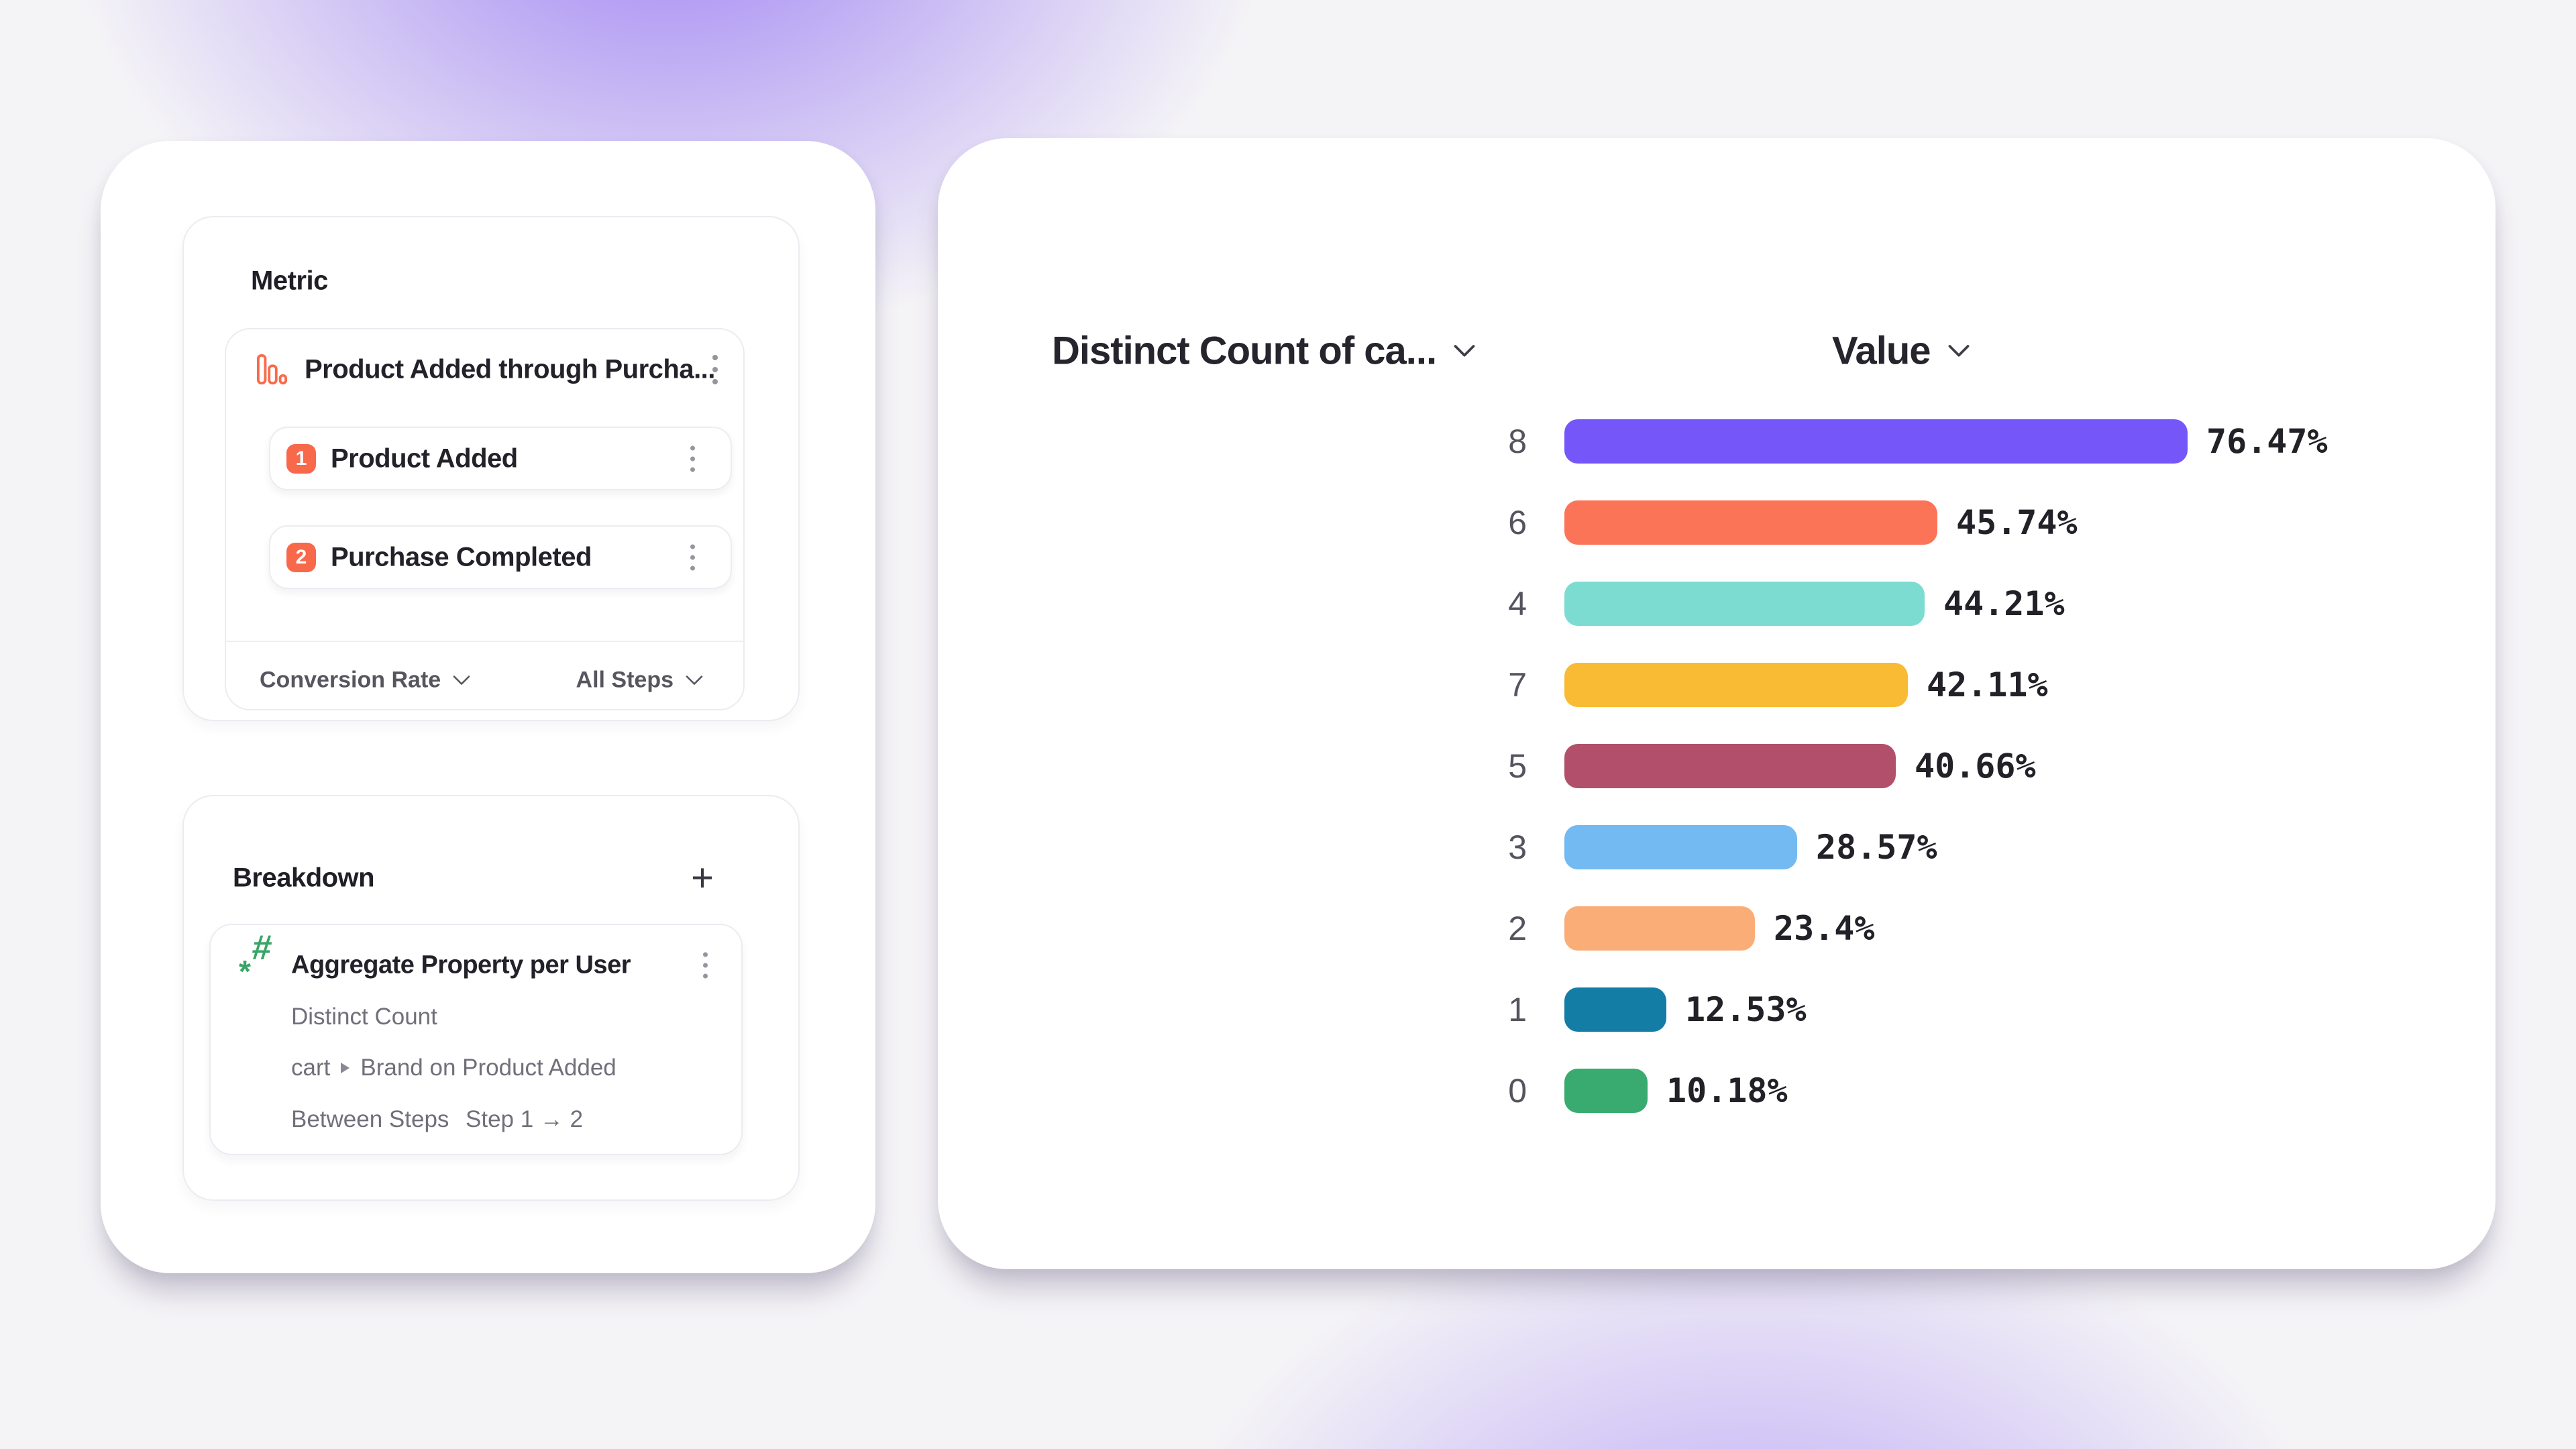 This screenshot has width=2576, height=1449. I want to click on between-steps-label: Between Steps, so click(370, 1119).